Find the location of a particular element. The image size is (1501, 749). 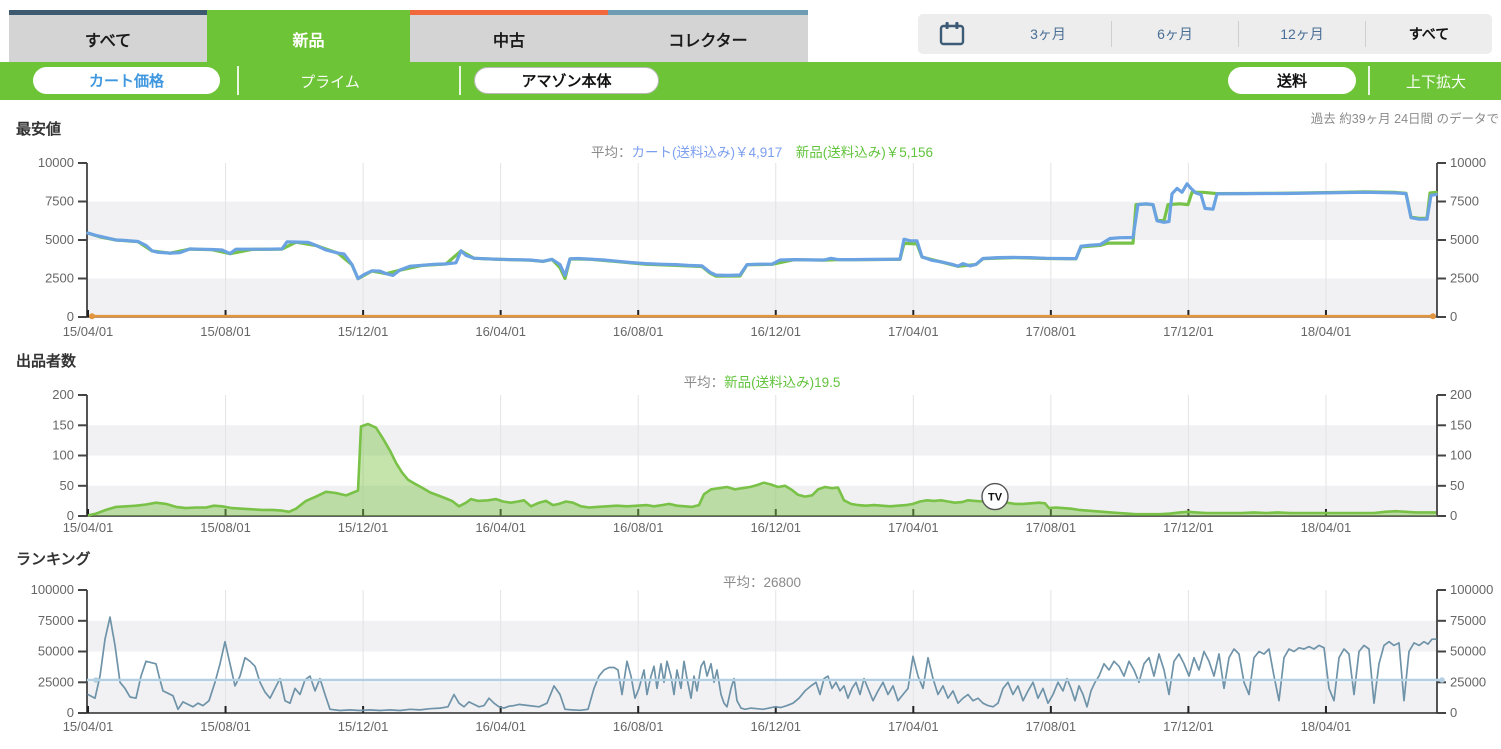

y-axis-label: 2500 is located at coordinates (59, 278).